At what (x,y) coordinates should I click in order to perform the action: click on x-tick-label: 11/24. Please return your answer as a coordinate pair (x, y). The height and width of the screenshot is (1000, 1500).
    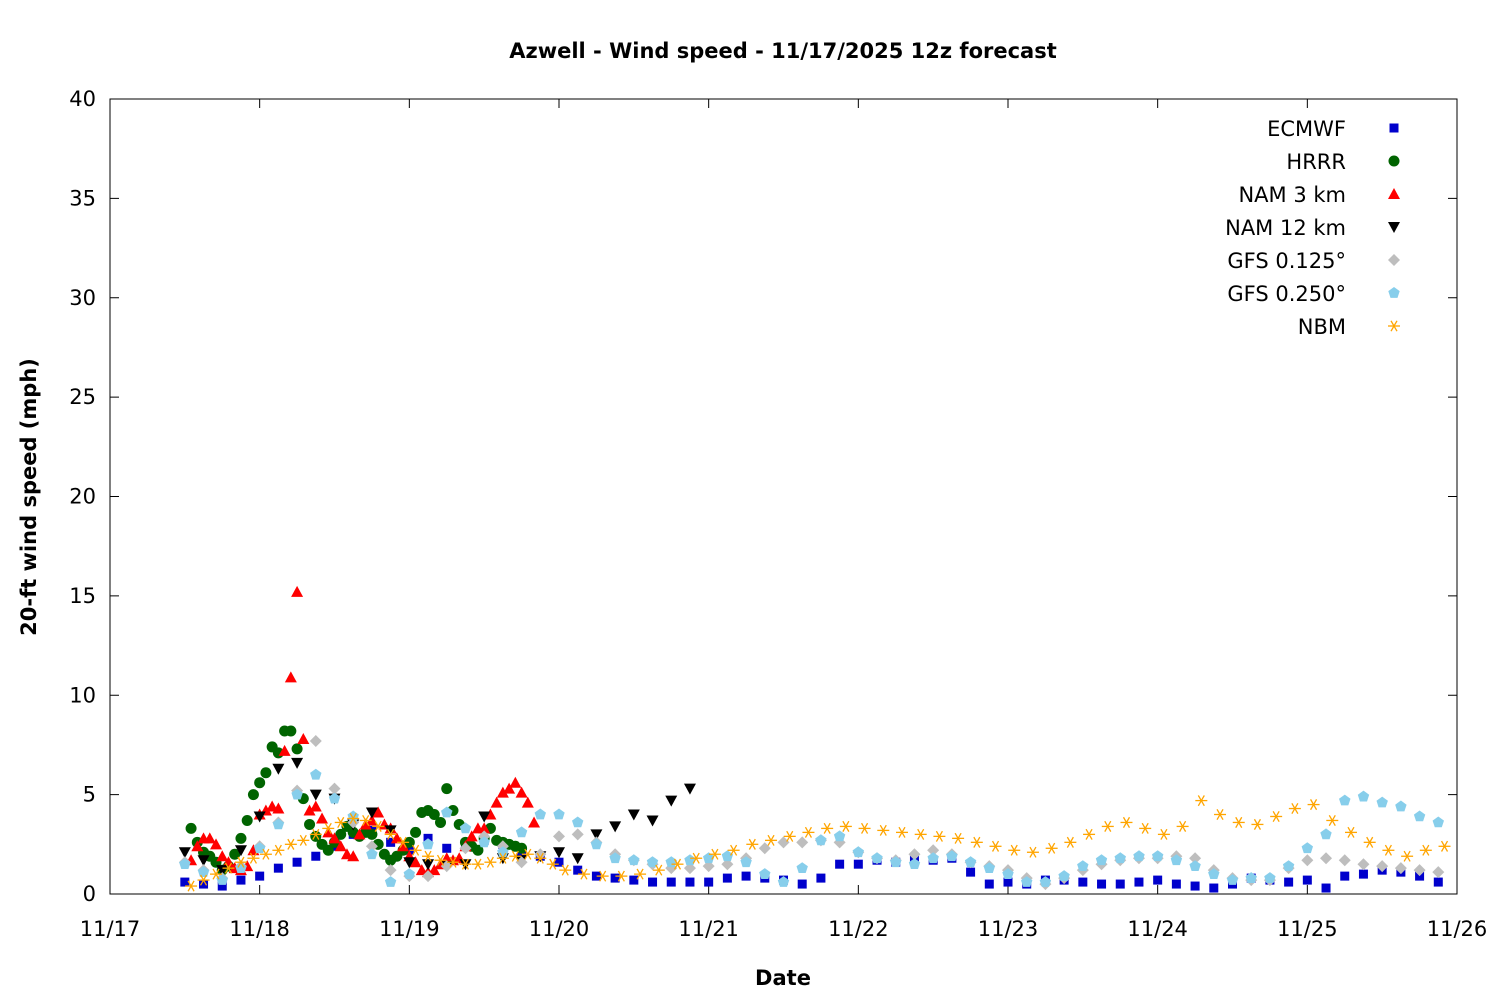
    Looking at the image, I should click on (1157, 929).